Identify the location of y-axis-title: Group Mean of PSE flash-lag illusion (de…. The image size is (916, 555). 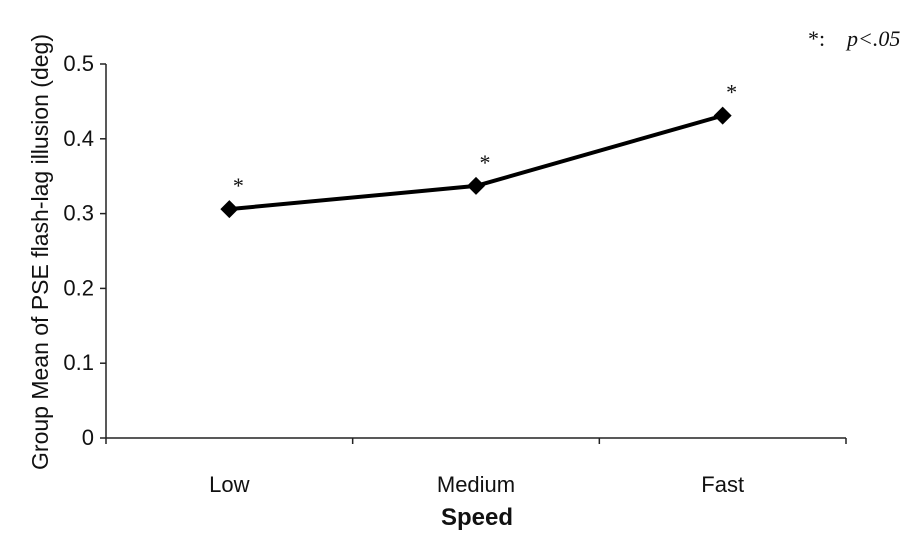
(40, 252).